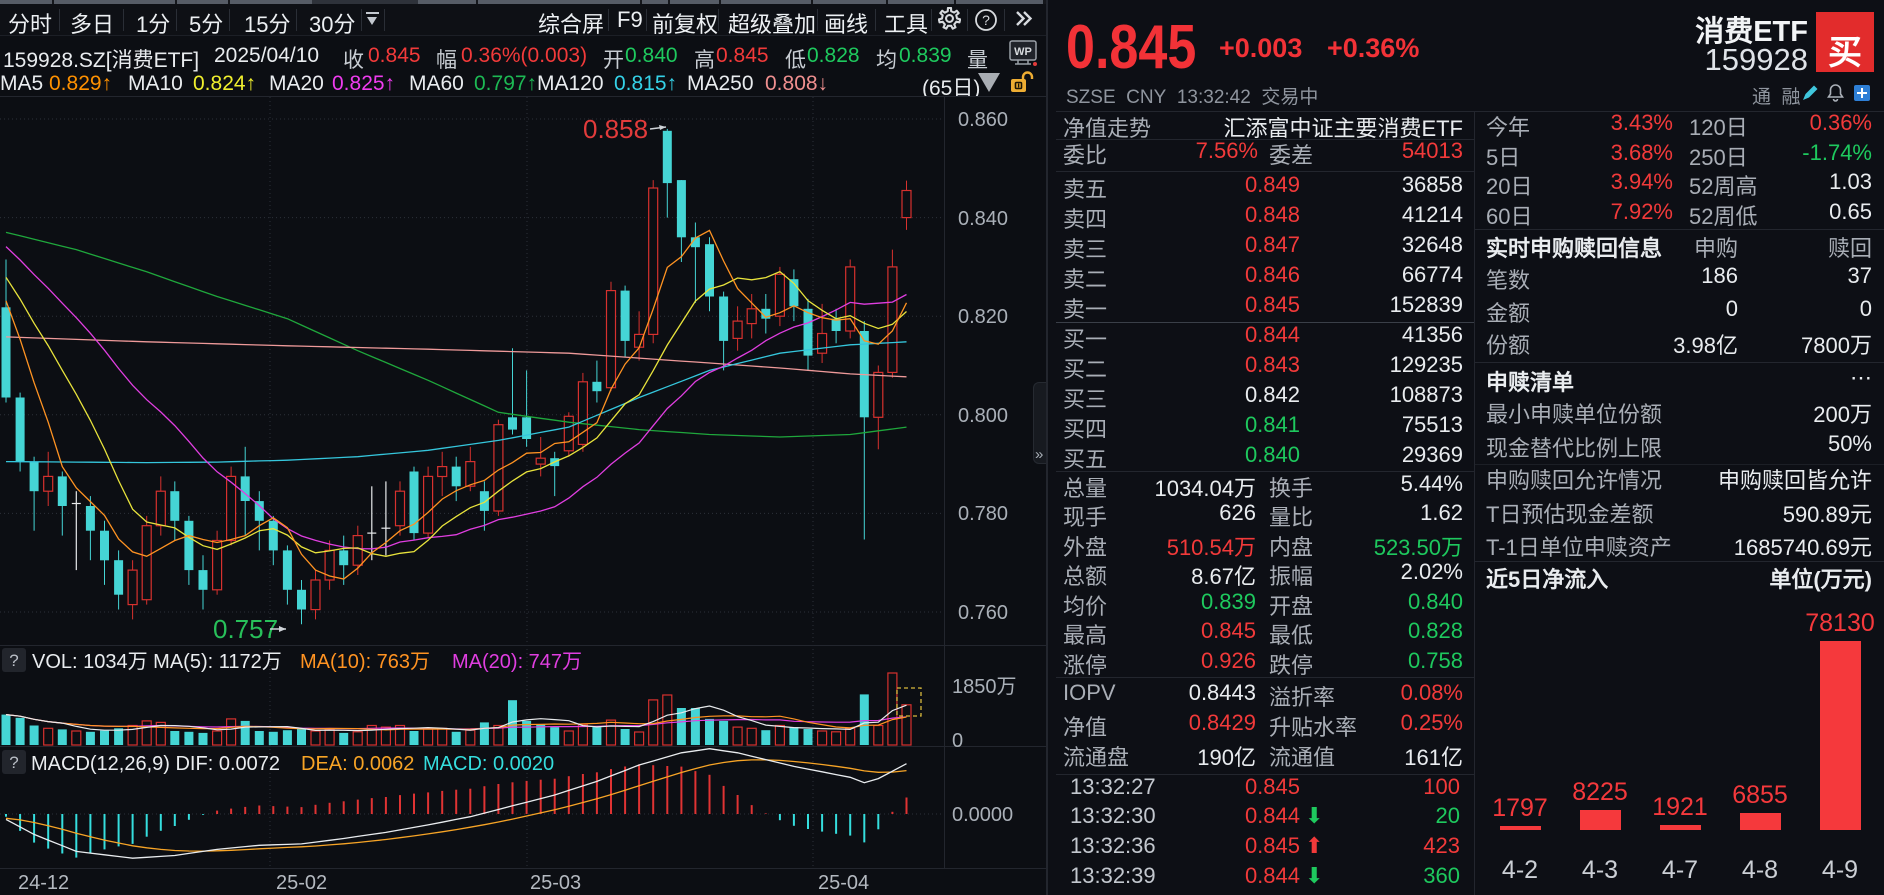  Describe the element at coordinates (843, 883) in the screenshot. I see `svg-text: 25-04` at that location.